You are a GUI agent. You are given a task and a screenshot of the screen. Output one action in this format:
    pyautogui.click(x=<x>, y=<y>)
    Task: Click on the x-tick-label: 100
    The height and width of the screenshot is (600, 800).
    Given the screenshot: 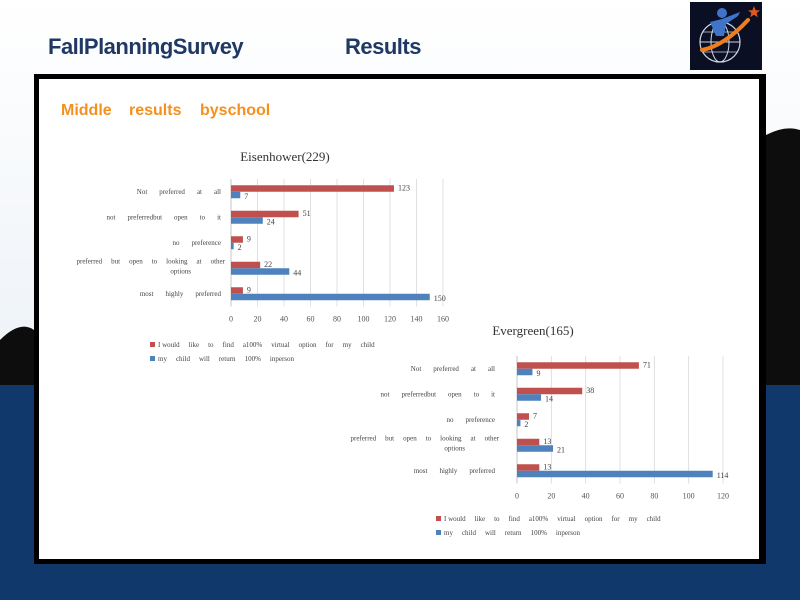 What is the action you would take?
    pyautogui.click(x=689, y=496)
    